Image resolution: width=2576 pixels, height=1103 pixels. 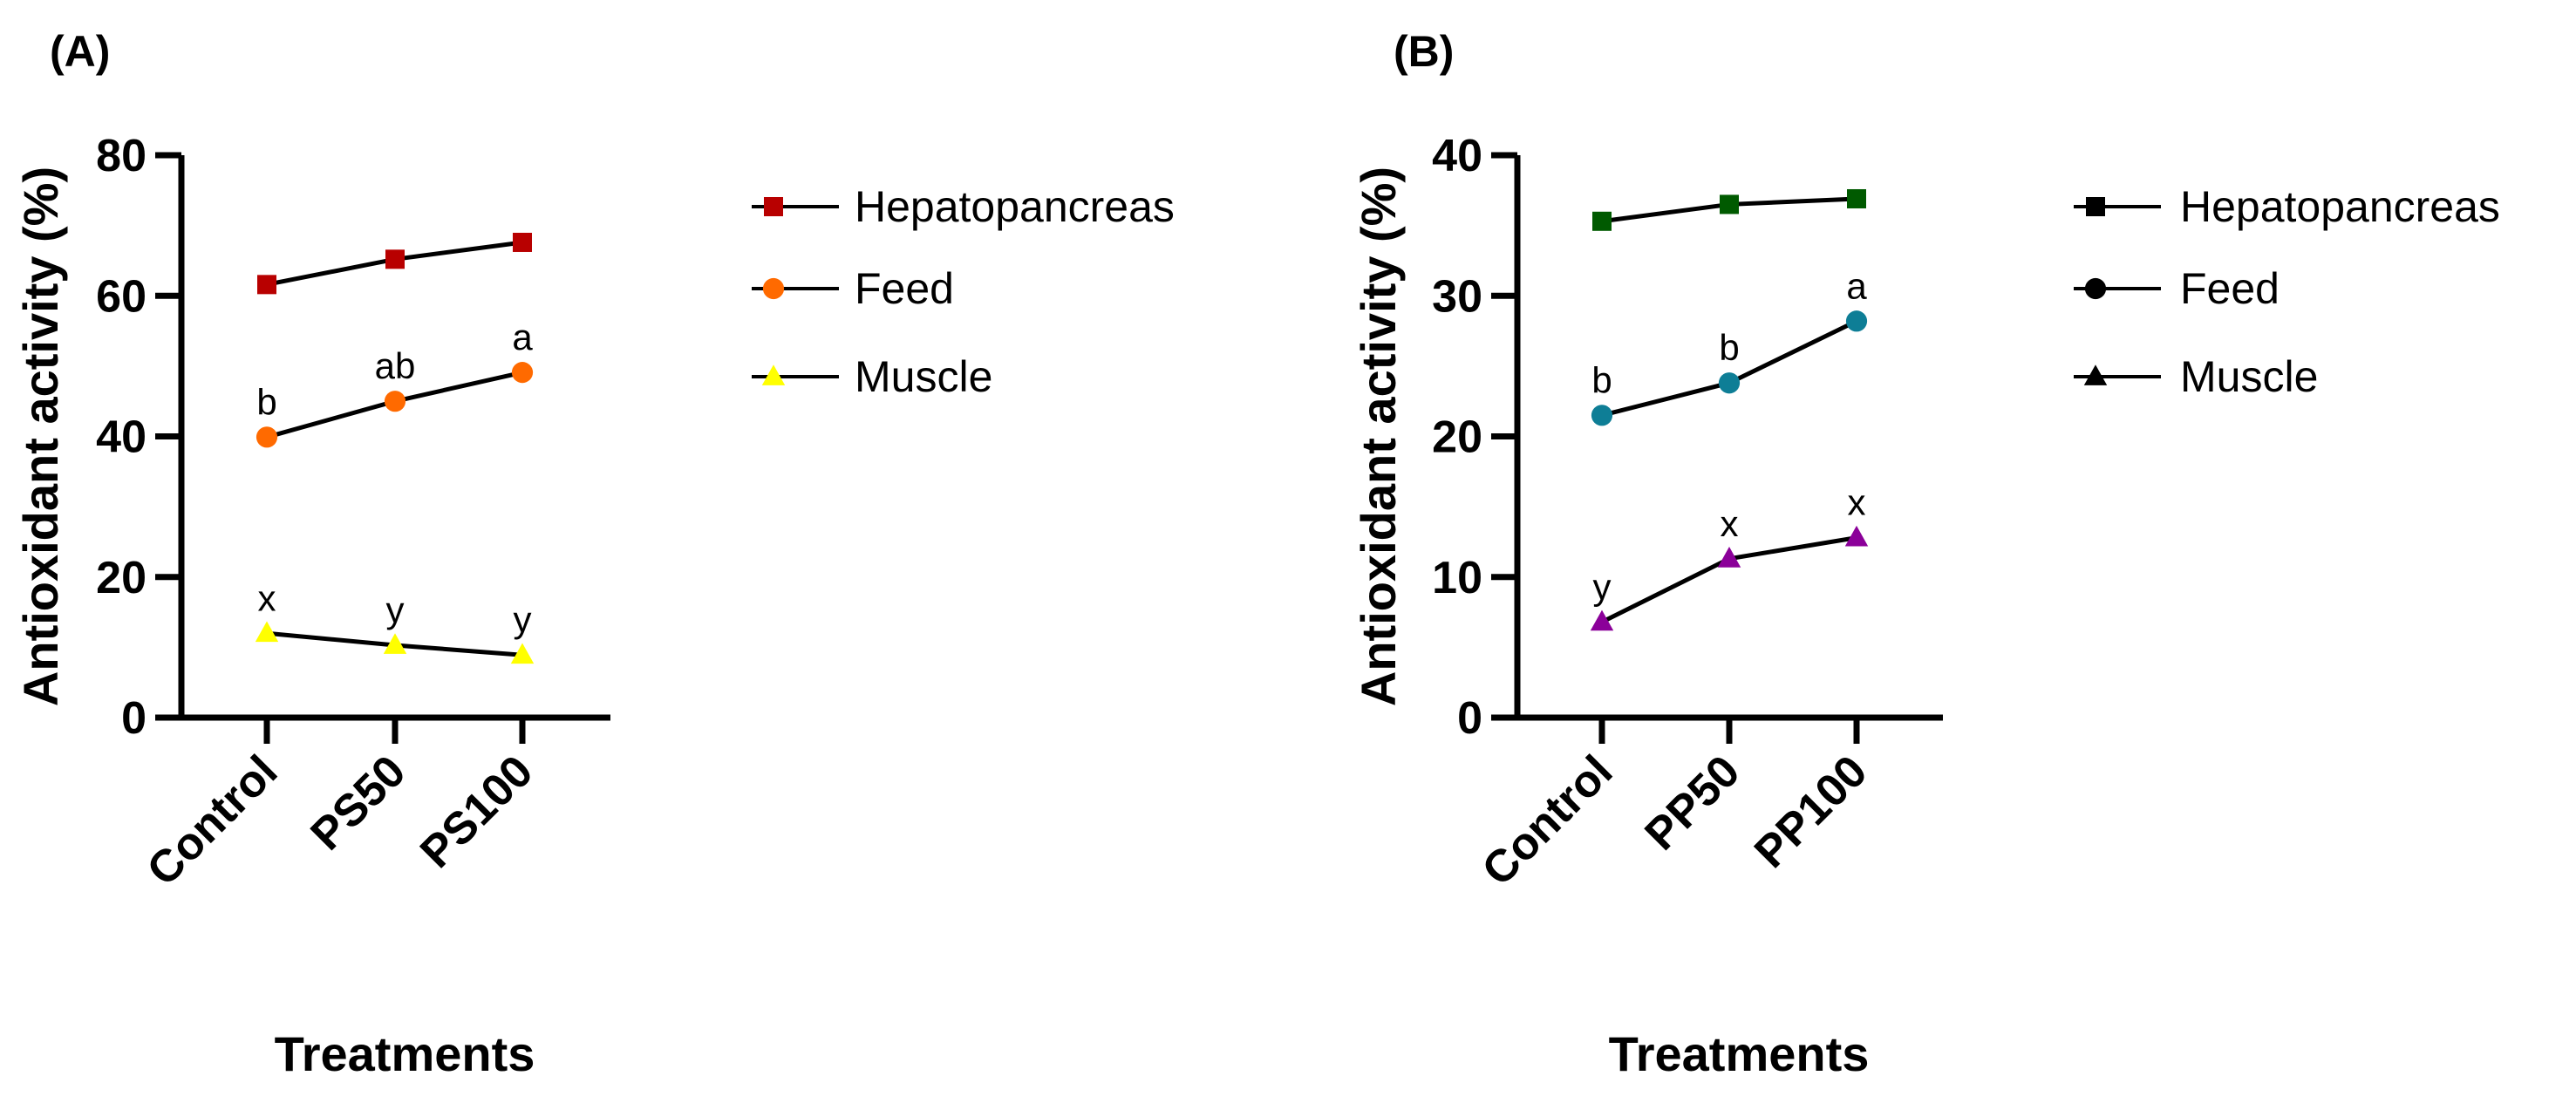 I want to click on y-tick-label: 10, so click(x=1457, y=578).